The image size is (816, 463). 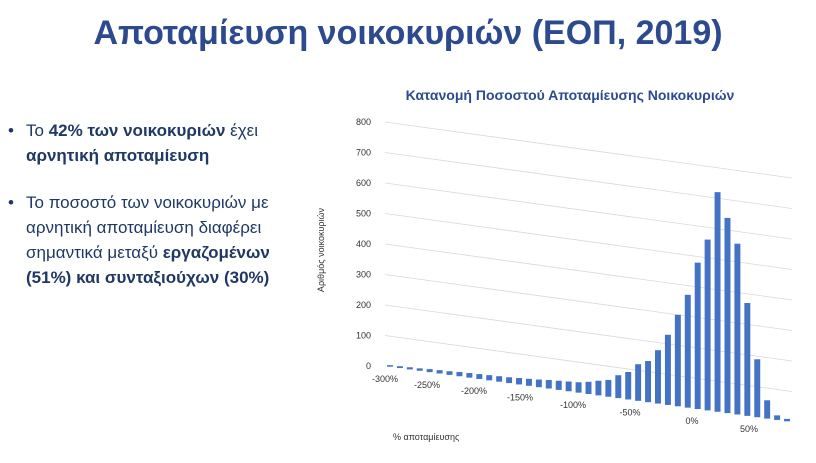 What do you see at coordinates (363, 153) in the screenshot?
I see `y-tick-label: 700` at bounding box center [363, 153].